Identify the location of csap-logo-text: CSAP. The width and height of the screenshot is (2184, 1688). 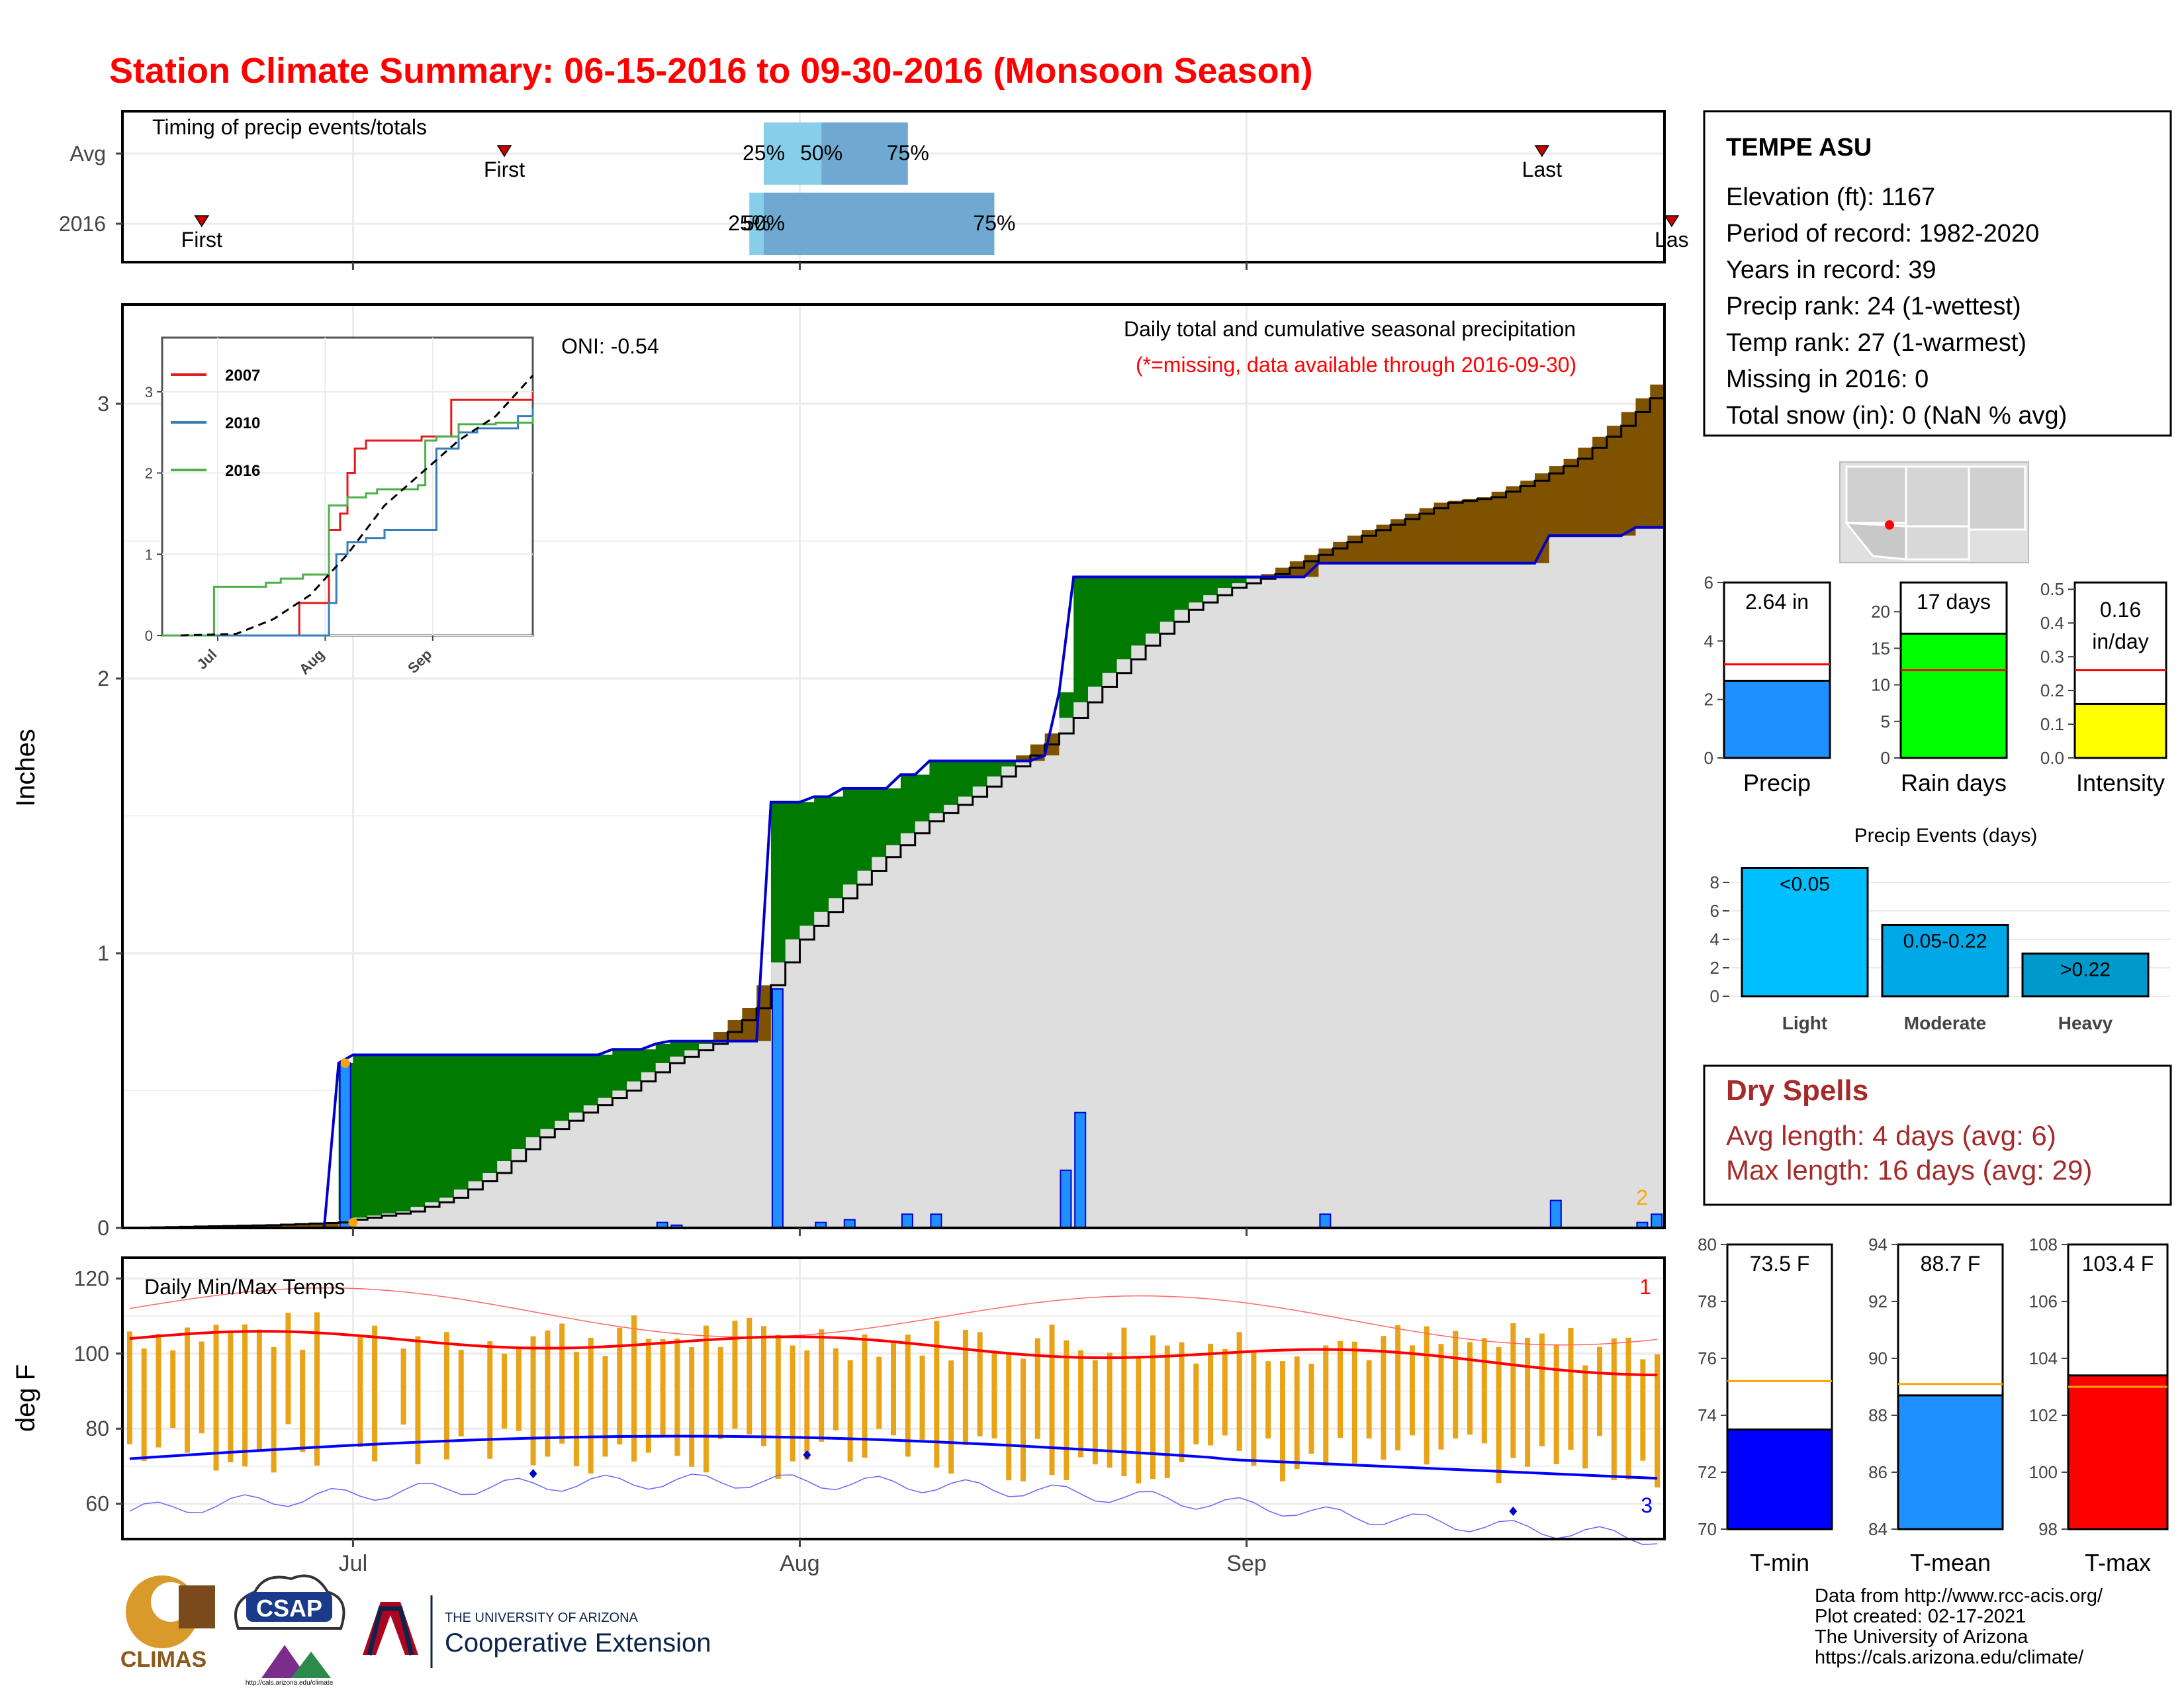
(289, 1608).